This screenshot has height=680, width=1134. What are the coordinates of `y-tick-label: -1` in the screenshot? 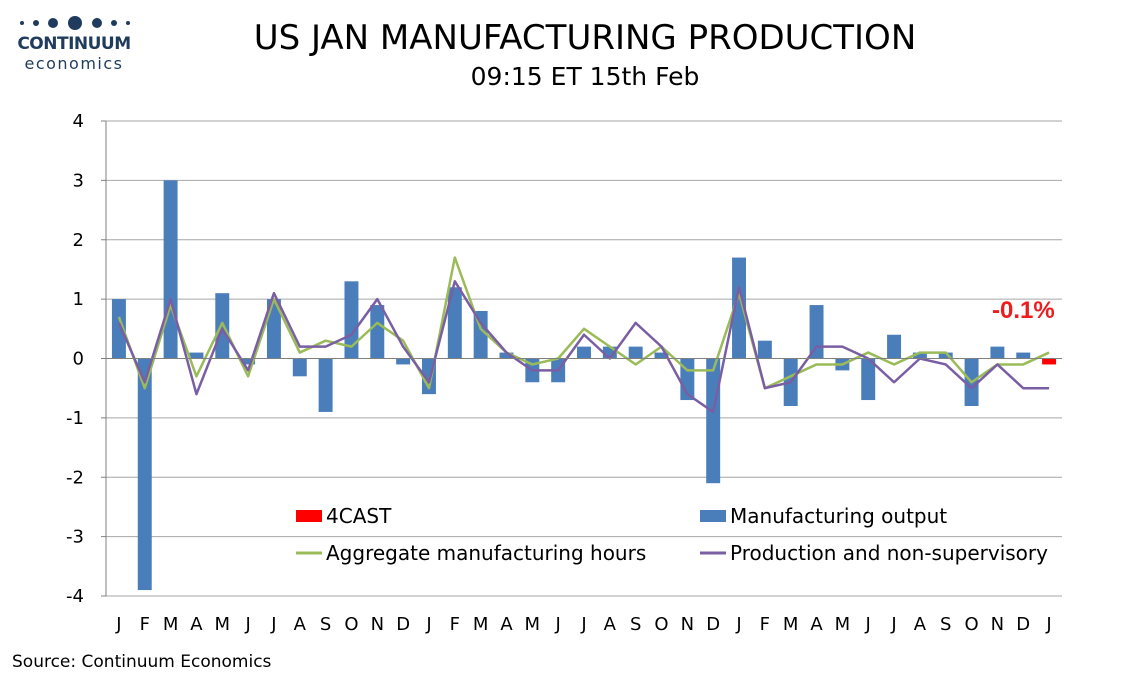 It's located at (75, 418).